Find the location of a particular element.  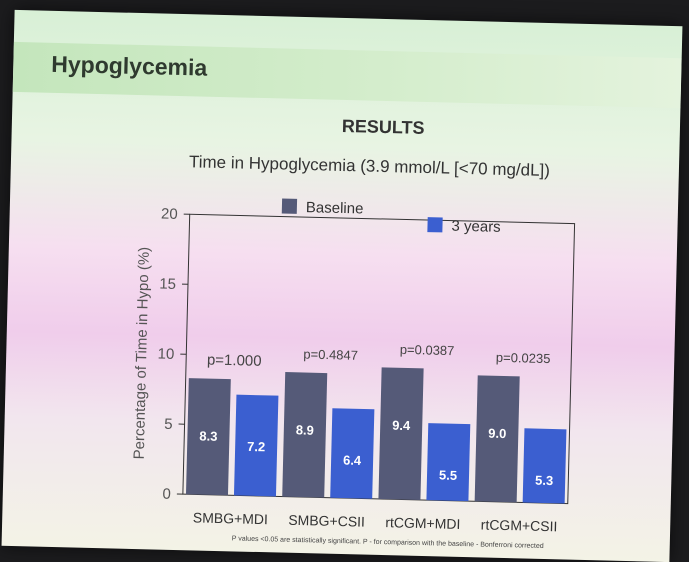

y-tick-label: 0 is located at coordinates (166, 494).